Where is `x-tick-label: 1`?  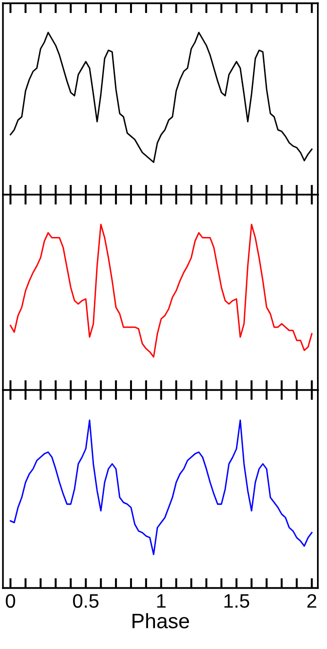
x-tick-label: 1 is located at coordinates (161, 601).